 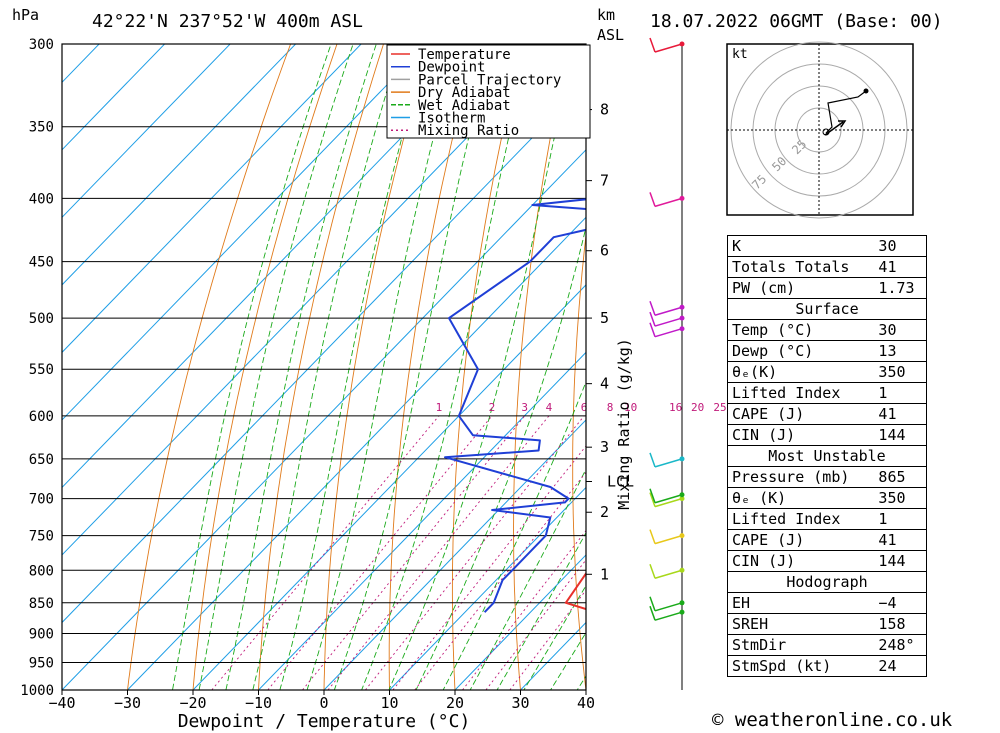 What do you see at coordinates (492, 407) in the screenshot?
I see `mixing-ratio-label: 2` at bounding box center [492, 407].